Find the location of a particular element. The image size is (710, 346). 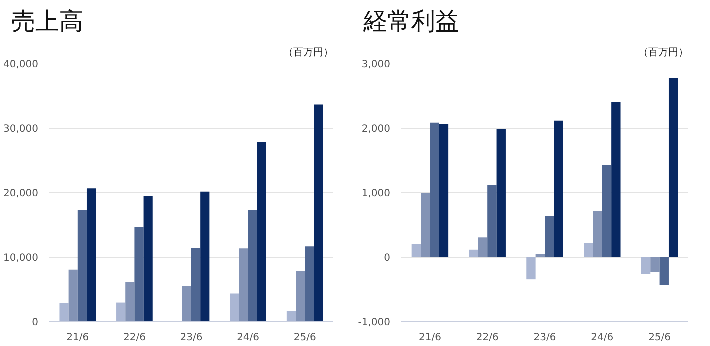

chart-title: 経常利益 is located at coordinates (411, 22).